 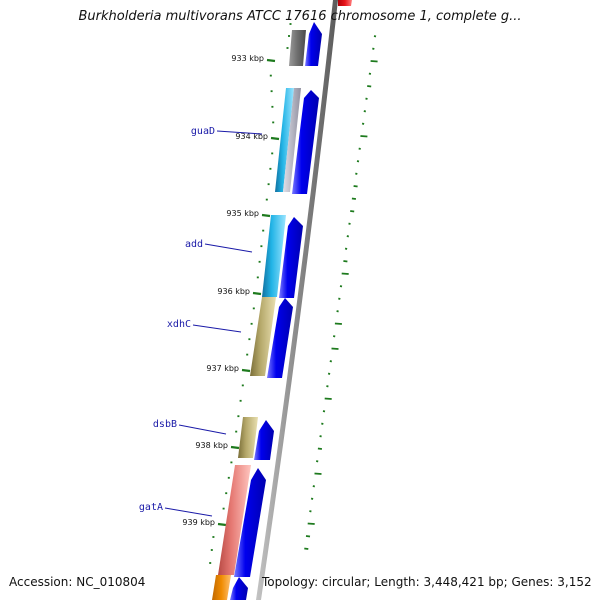 I want to click on cds-track, so click(x=276, y=311).